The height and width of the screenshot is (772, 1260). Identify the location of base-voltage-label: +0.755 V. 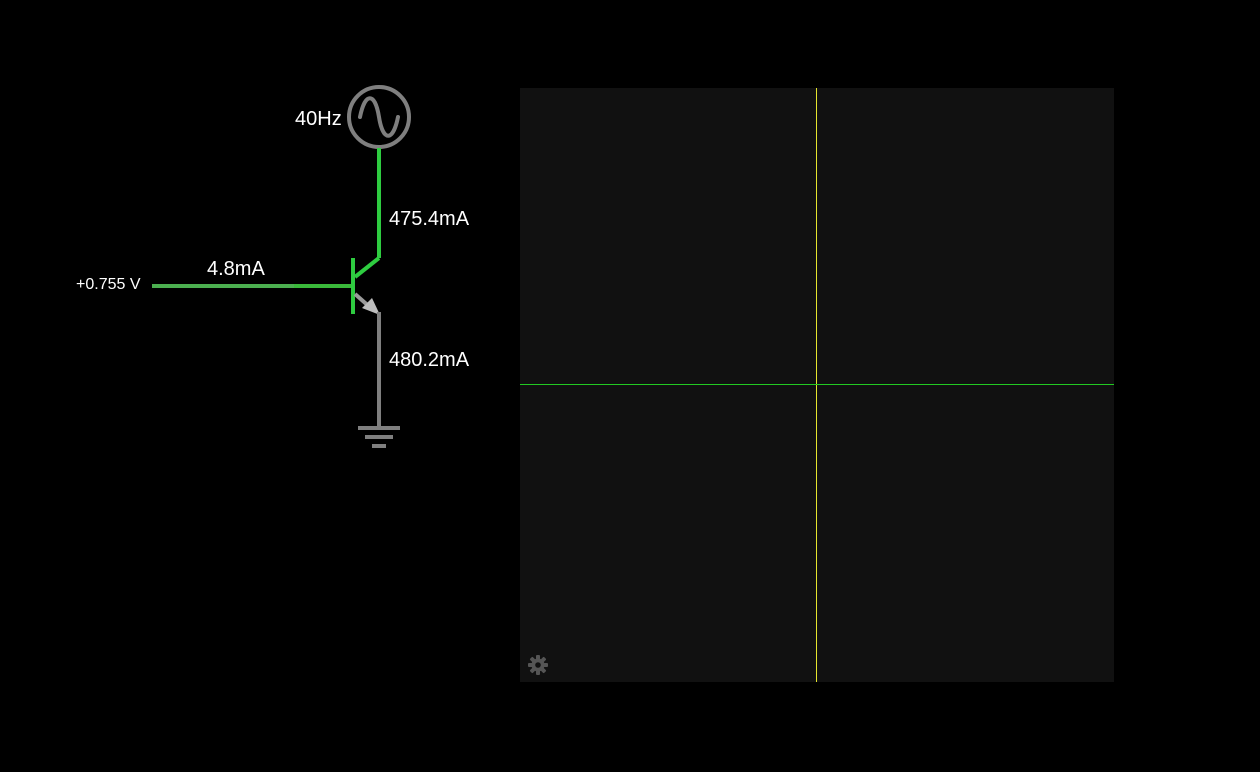
(108, 284).